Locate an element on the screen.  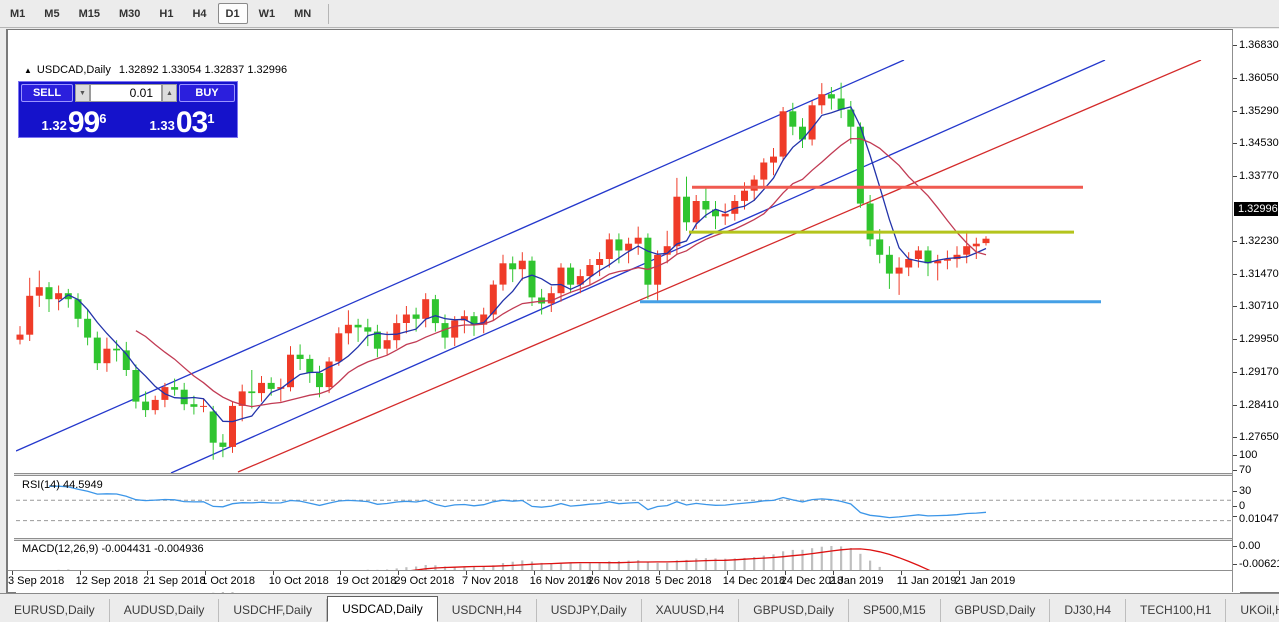
timeframe-button-m1: M1 is located at coordinates (18, 13).